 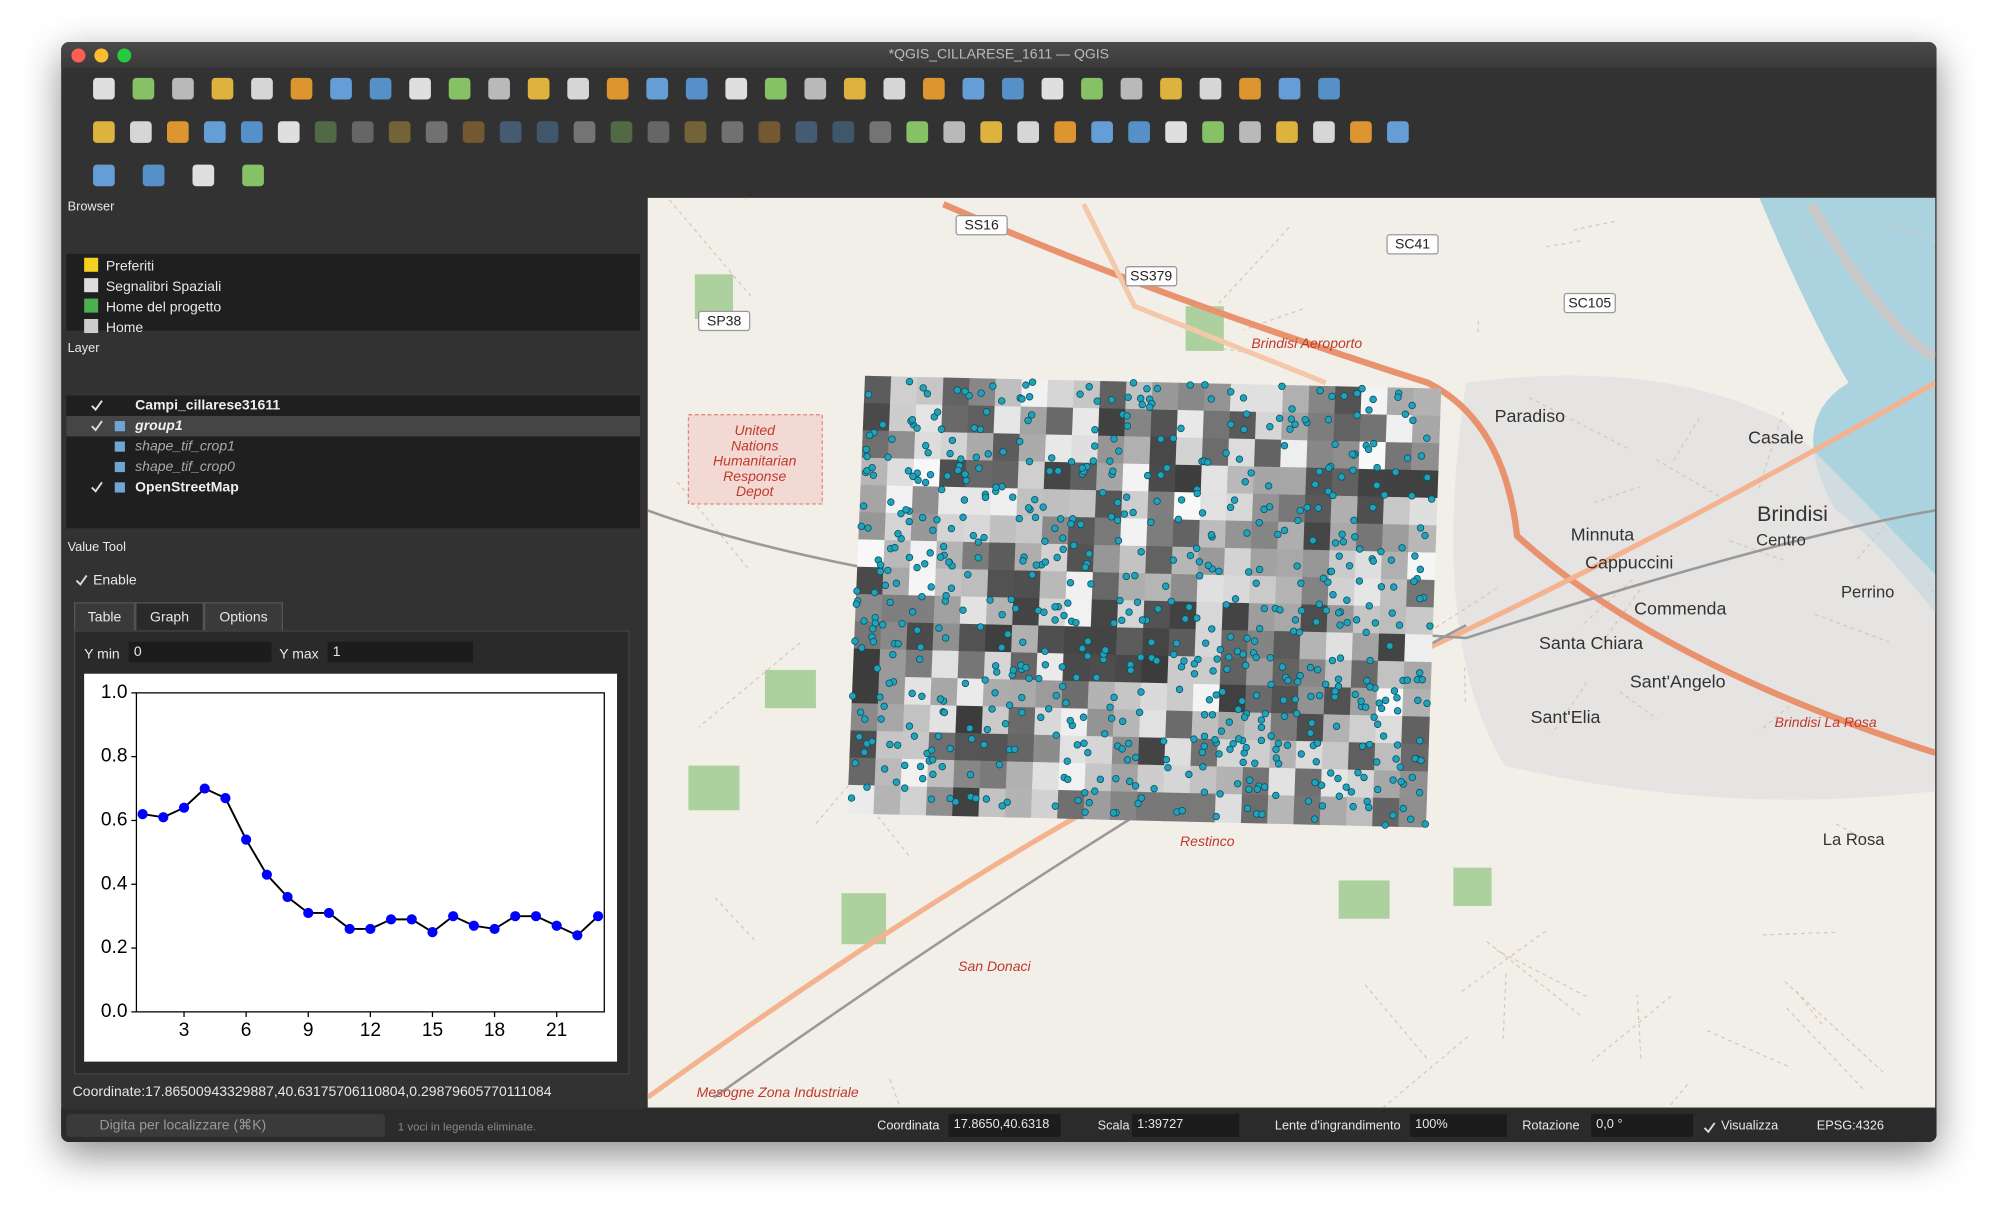 I want to click on coord-field: 17.8650,40.6318, so click(x=1004, y=1125).